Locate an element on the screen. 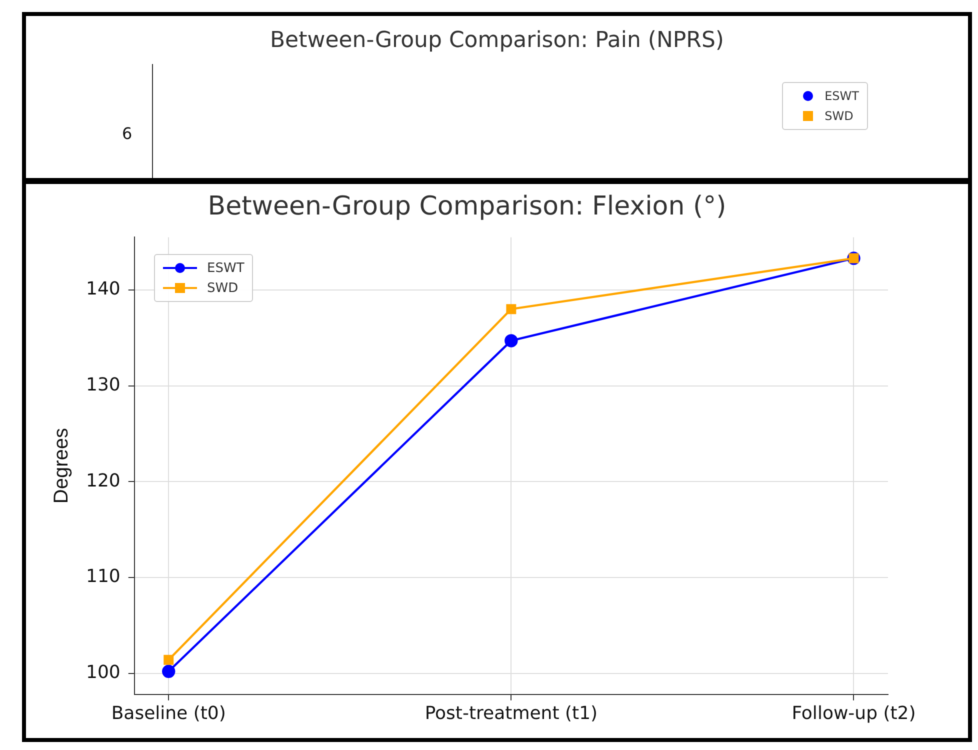 This screenshot has width=978, height=750. x-tick-label: Follow-up (t2) is located at coordinates (854, 713).